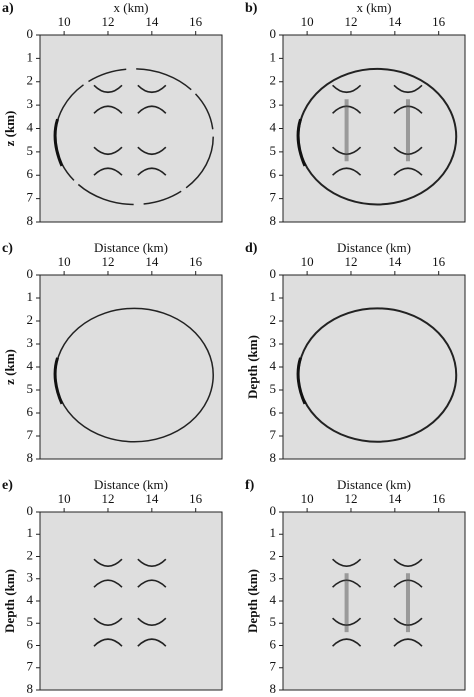 This screenshot has width=474, height=697. What do you see at coordinates (9, 129) in the screenshot?
I see `y-axis-label: z (km)` at bounding box center [9, 129].